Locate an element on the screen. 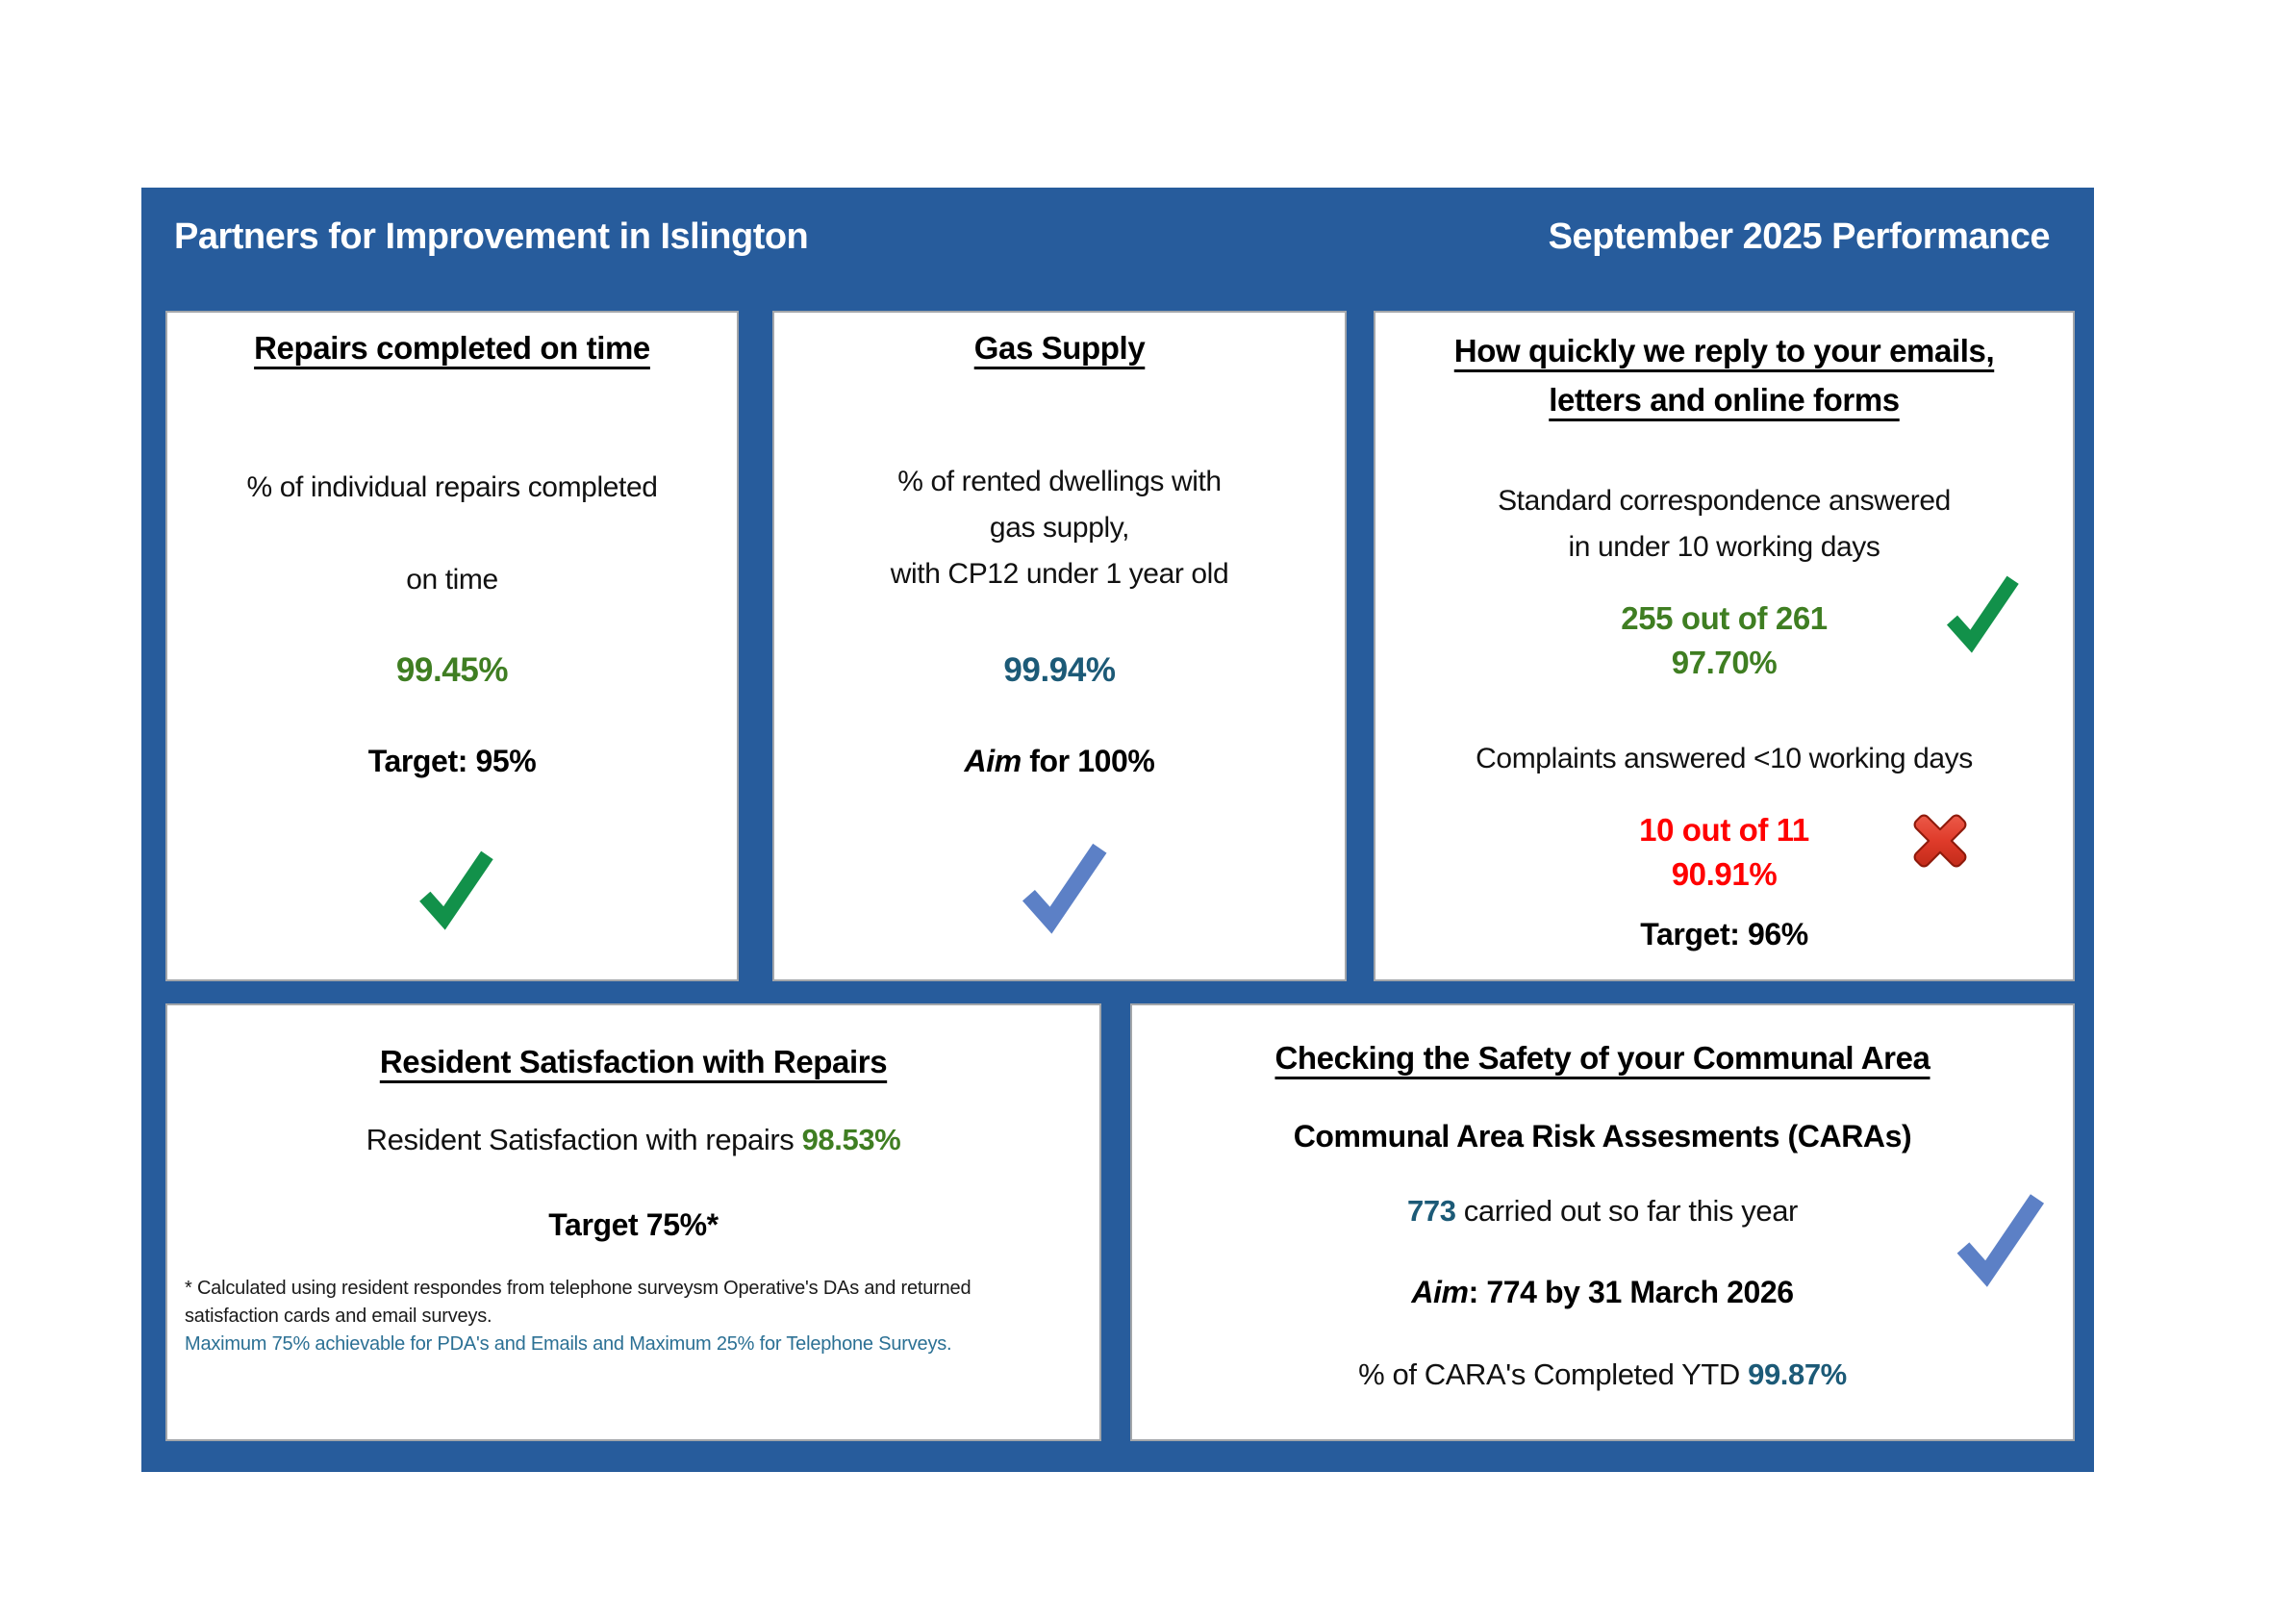  card-gas-title: Gas Supply is located at coordinates (1059, 348).